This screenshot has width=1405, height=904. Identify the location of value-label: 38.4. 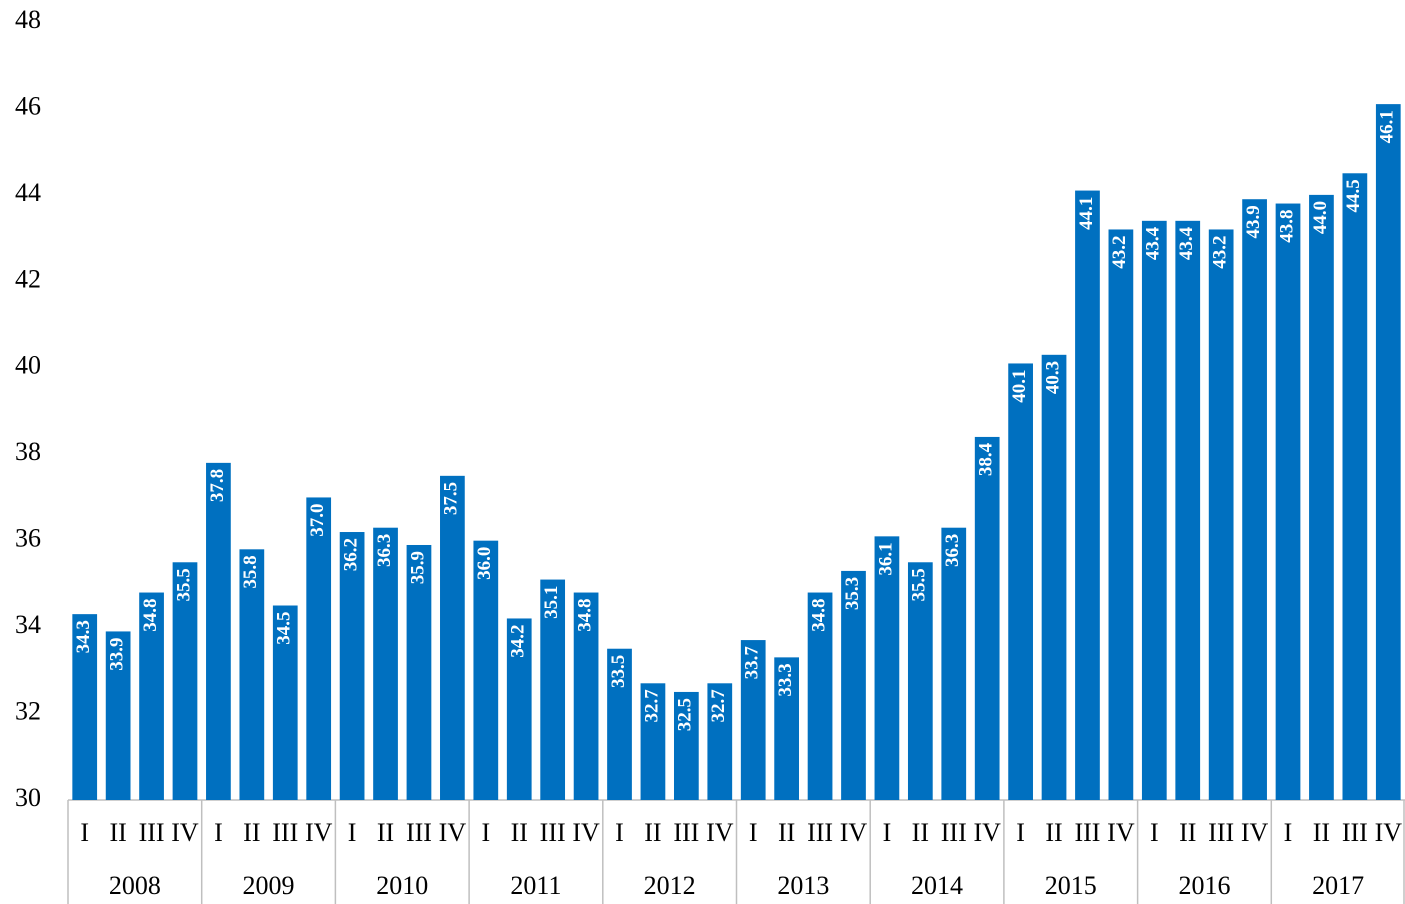
(986, 459).